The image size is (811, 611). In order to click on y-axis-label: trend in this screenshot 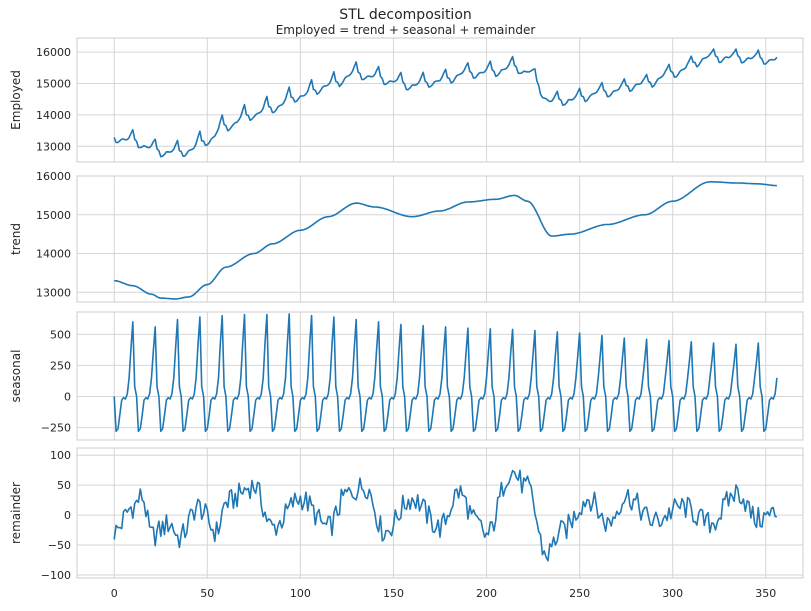, I will do `click(16, 239)`.